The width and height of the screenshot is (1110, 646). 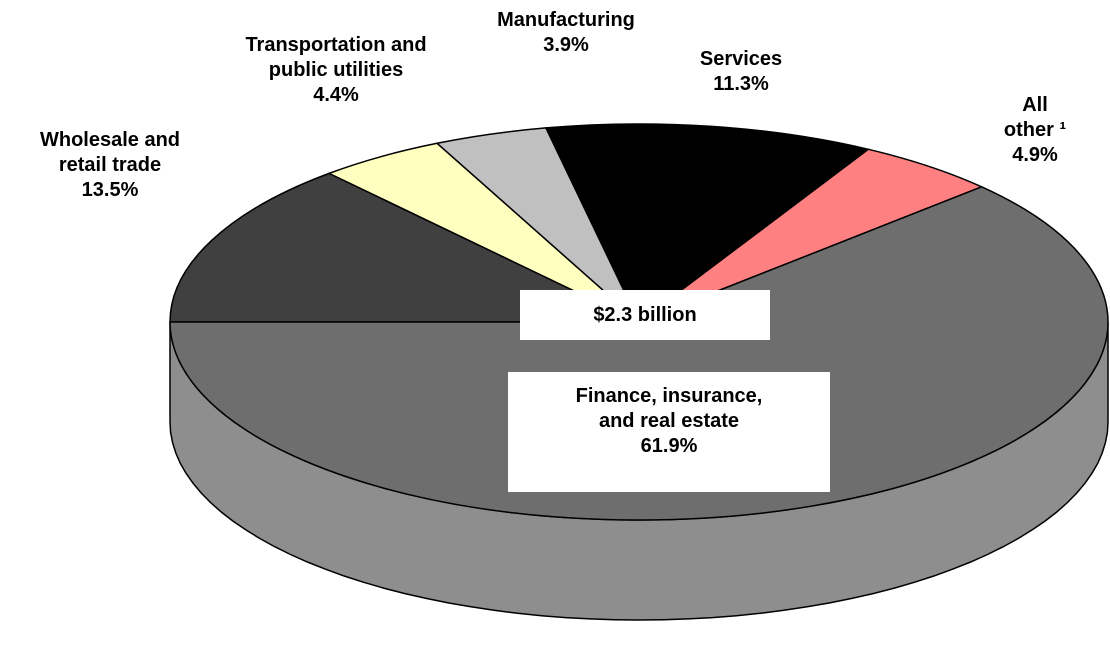 I want to click on slice-label: Services 11.3%, so click(x=741, y=72).